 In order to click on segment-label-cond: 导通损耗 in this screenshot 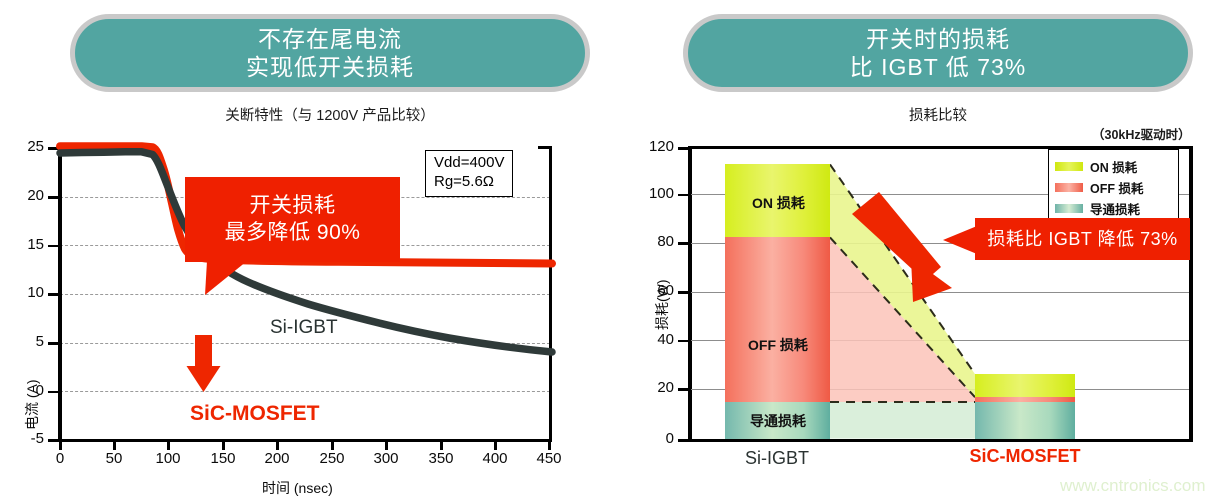, I will do `click(778, 421)`.